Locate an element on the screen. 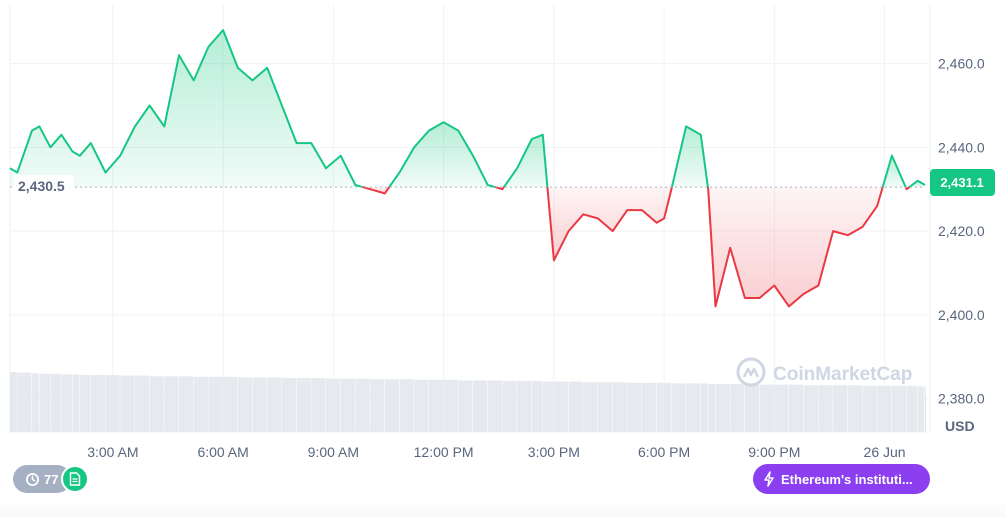  y-tick-label: 2,440.0 is located at coordinates (961, 147).